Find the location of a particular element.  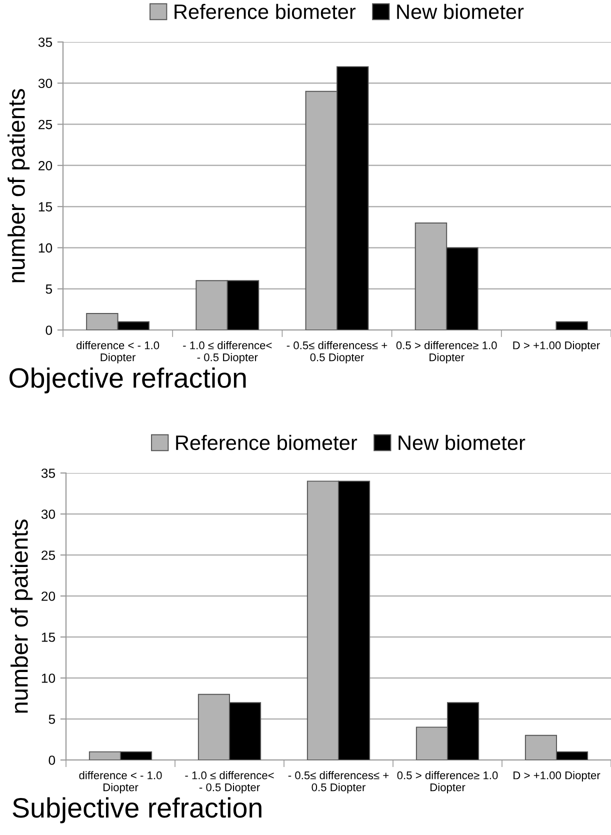

bar is located at coordinates (572, 325).